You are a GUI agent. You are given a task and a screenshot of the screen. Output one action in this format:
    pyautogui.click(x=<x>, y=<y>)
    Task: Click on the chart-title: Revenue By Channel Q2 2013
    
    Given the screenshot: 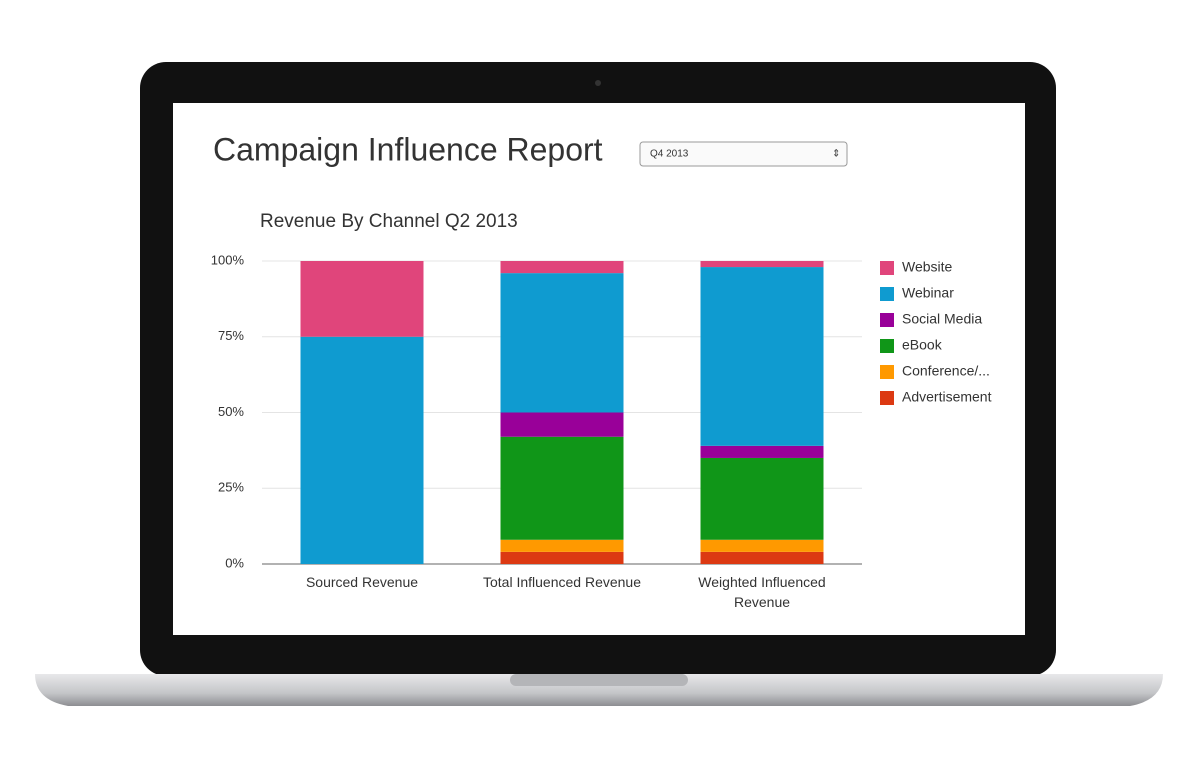 What is the action you would take?
    pyautogui.click(x=389, y=221)
    